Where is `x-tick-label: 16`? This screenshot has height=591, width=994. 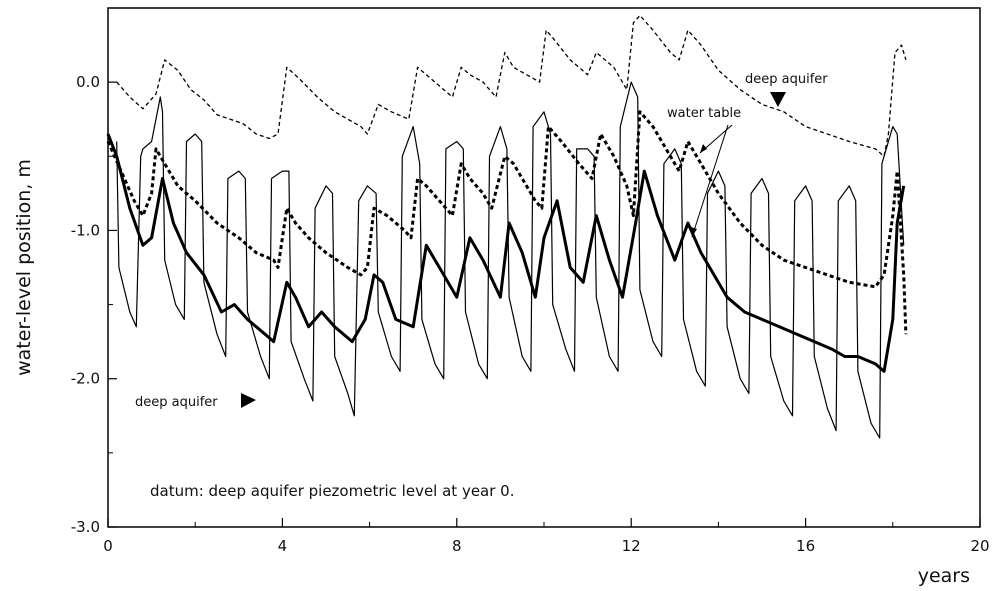 x-tick-label: 16 is located at coordinates (805, 546).